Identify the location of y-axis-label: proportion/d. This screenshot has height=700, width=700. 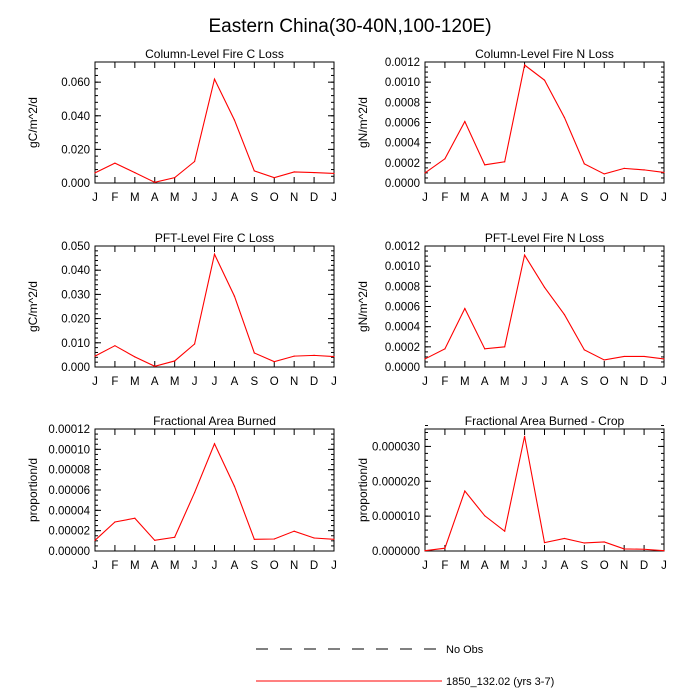
(33, 490).